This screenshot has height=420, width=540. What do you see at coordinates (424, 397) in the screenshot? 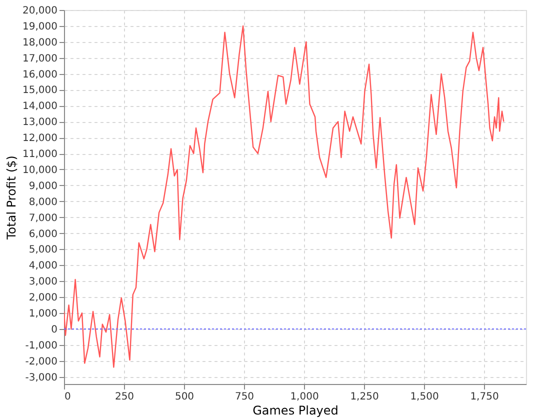
I see `x-tick-label: 1,500` at bounding box center [424, 397].